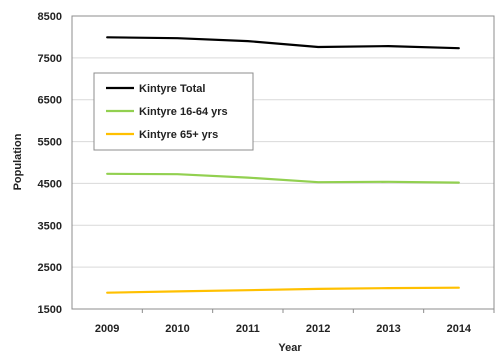 The image size is (501, 354). Describe the element at coordinates (18, 161) in the screenshot. I see `y-axis-title: Population` at that location.